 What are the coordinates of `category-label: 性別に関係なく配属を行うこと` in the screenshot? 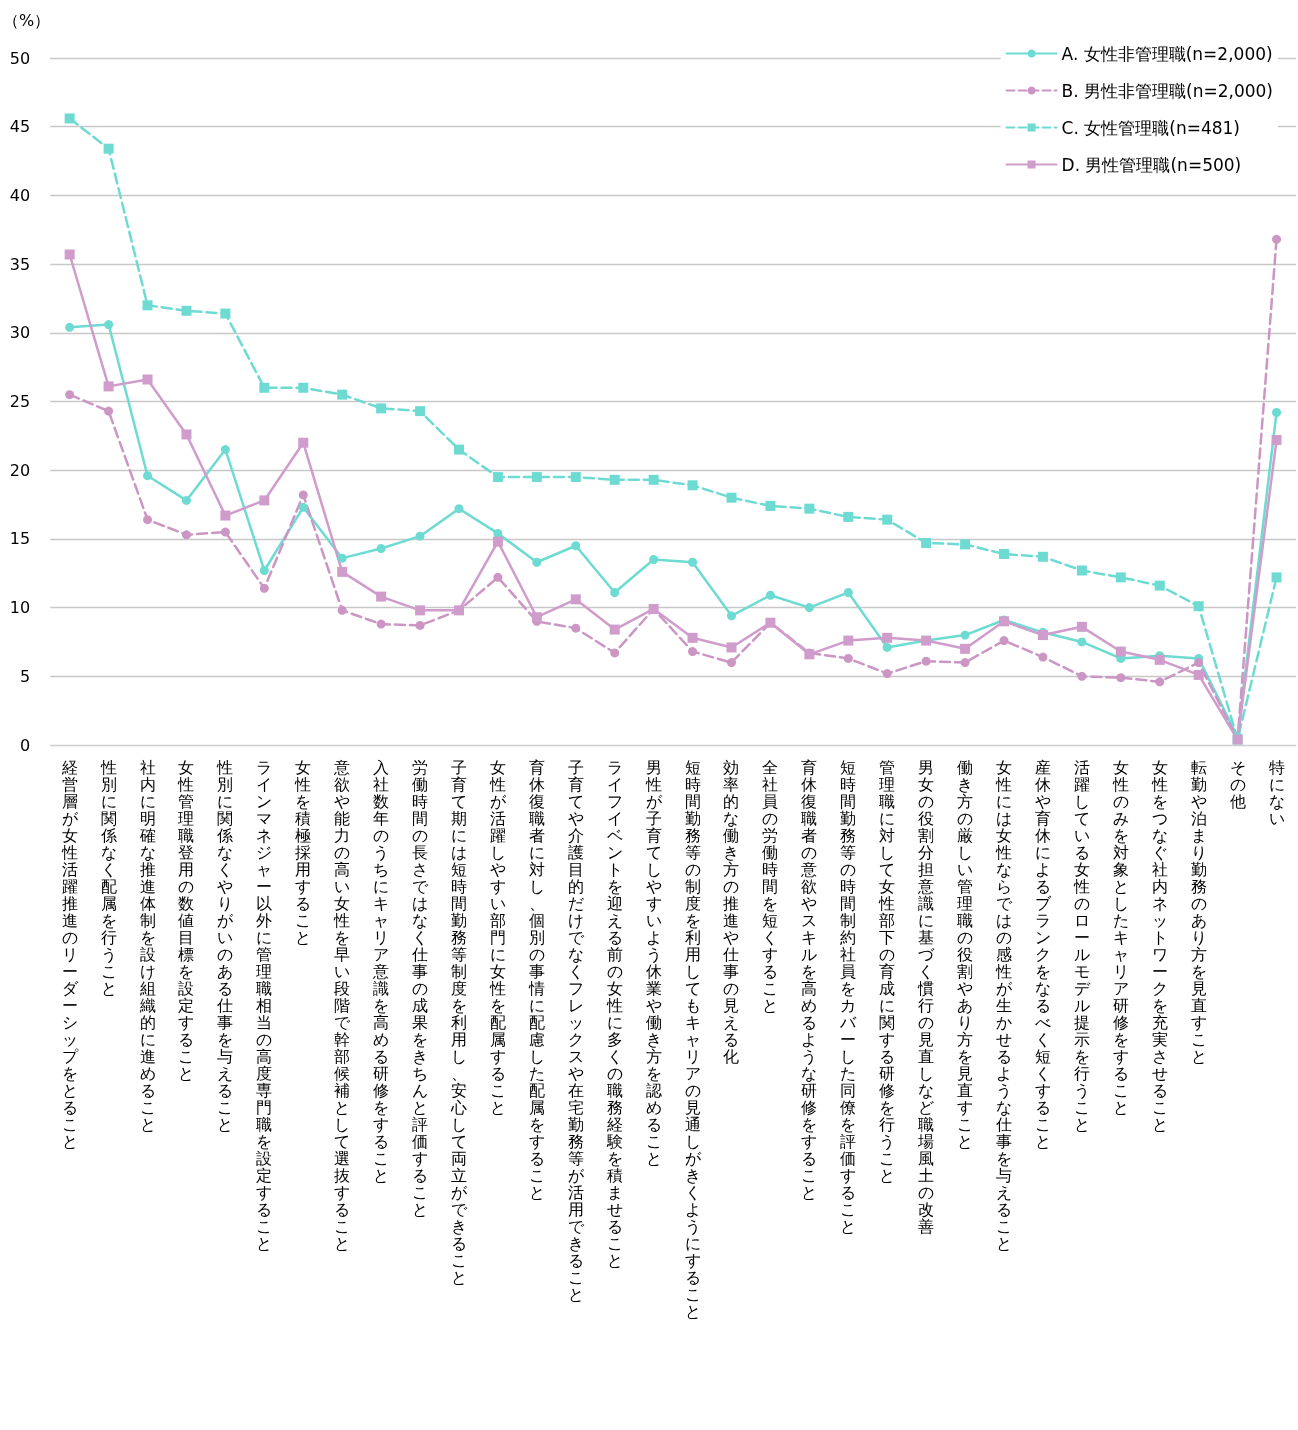 It's located at (108, 878).